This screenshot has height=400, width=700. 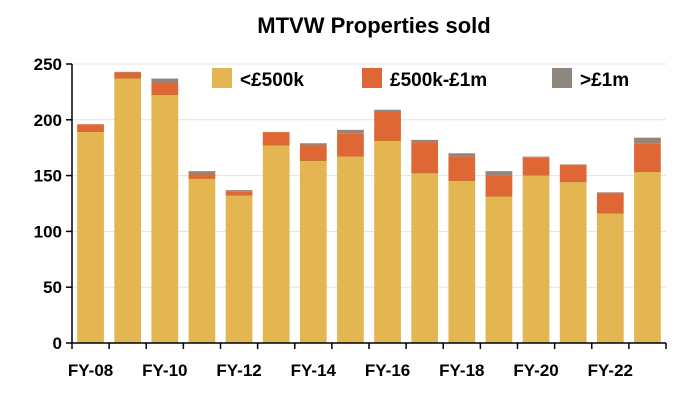 I want to click on x-tick-label: FY-20, so click(x=535, y=370).